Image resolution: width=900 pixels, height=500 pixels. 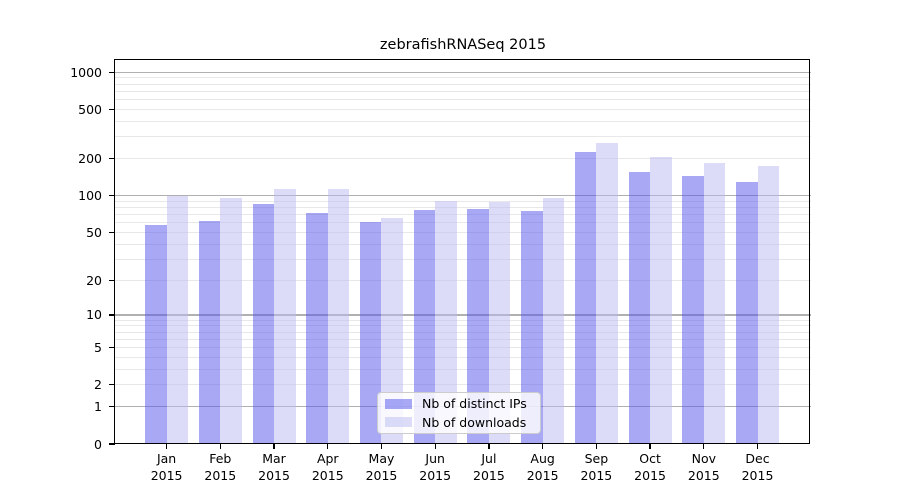 What do you see at coordinates (98, 444) in the screenshot?
I see `y-tick-label: 0` at bounding box center [98, 444].